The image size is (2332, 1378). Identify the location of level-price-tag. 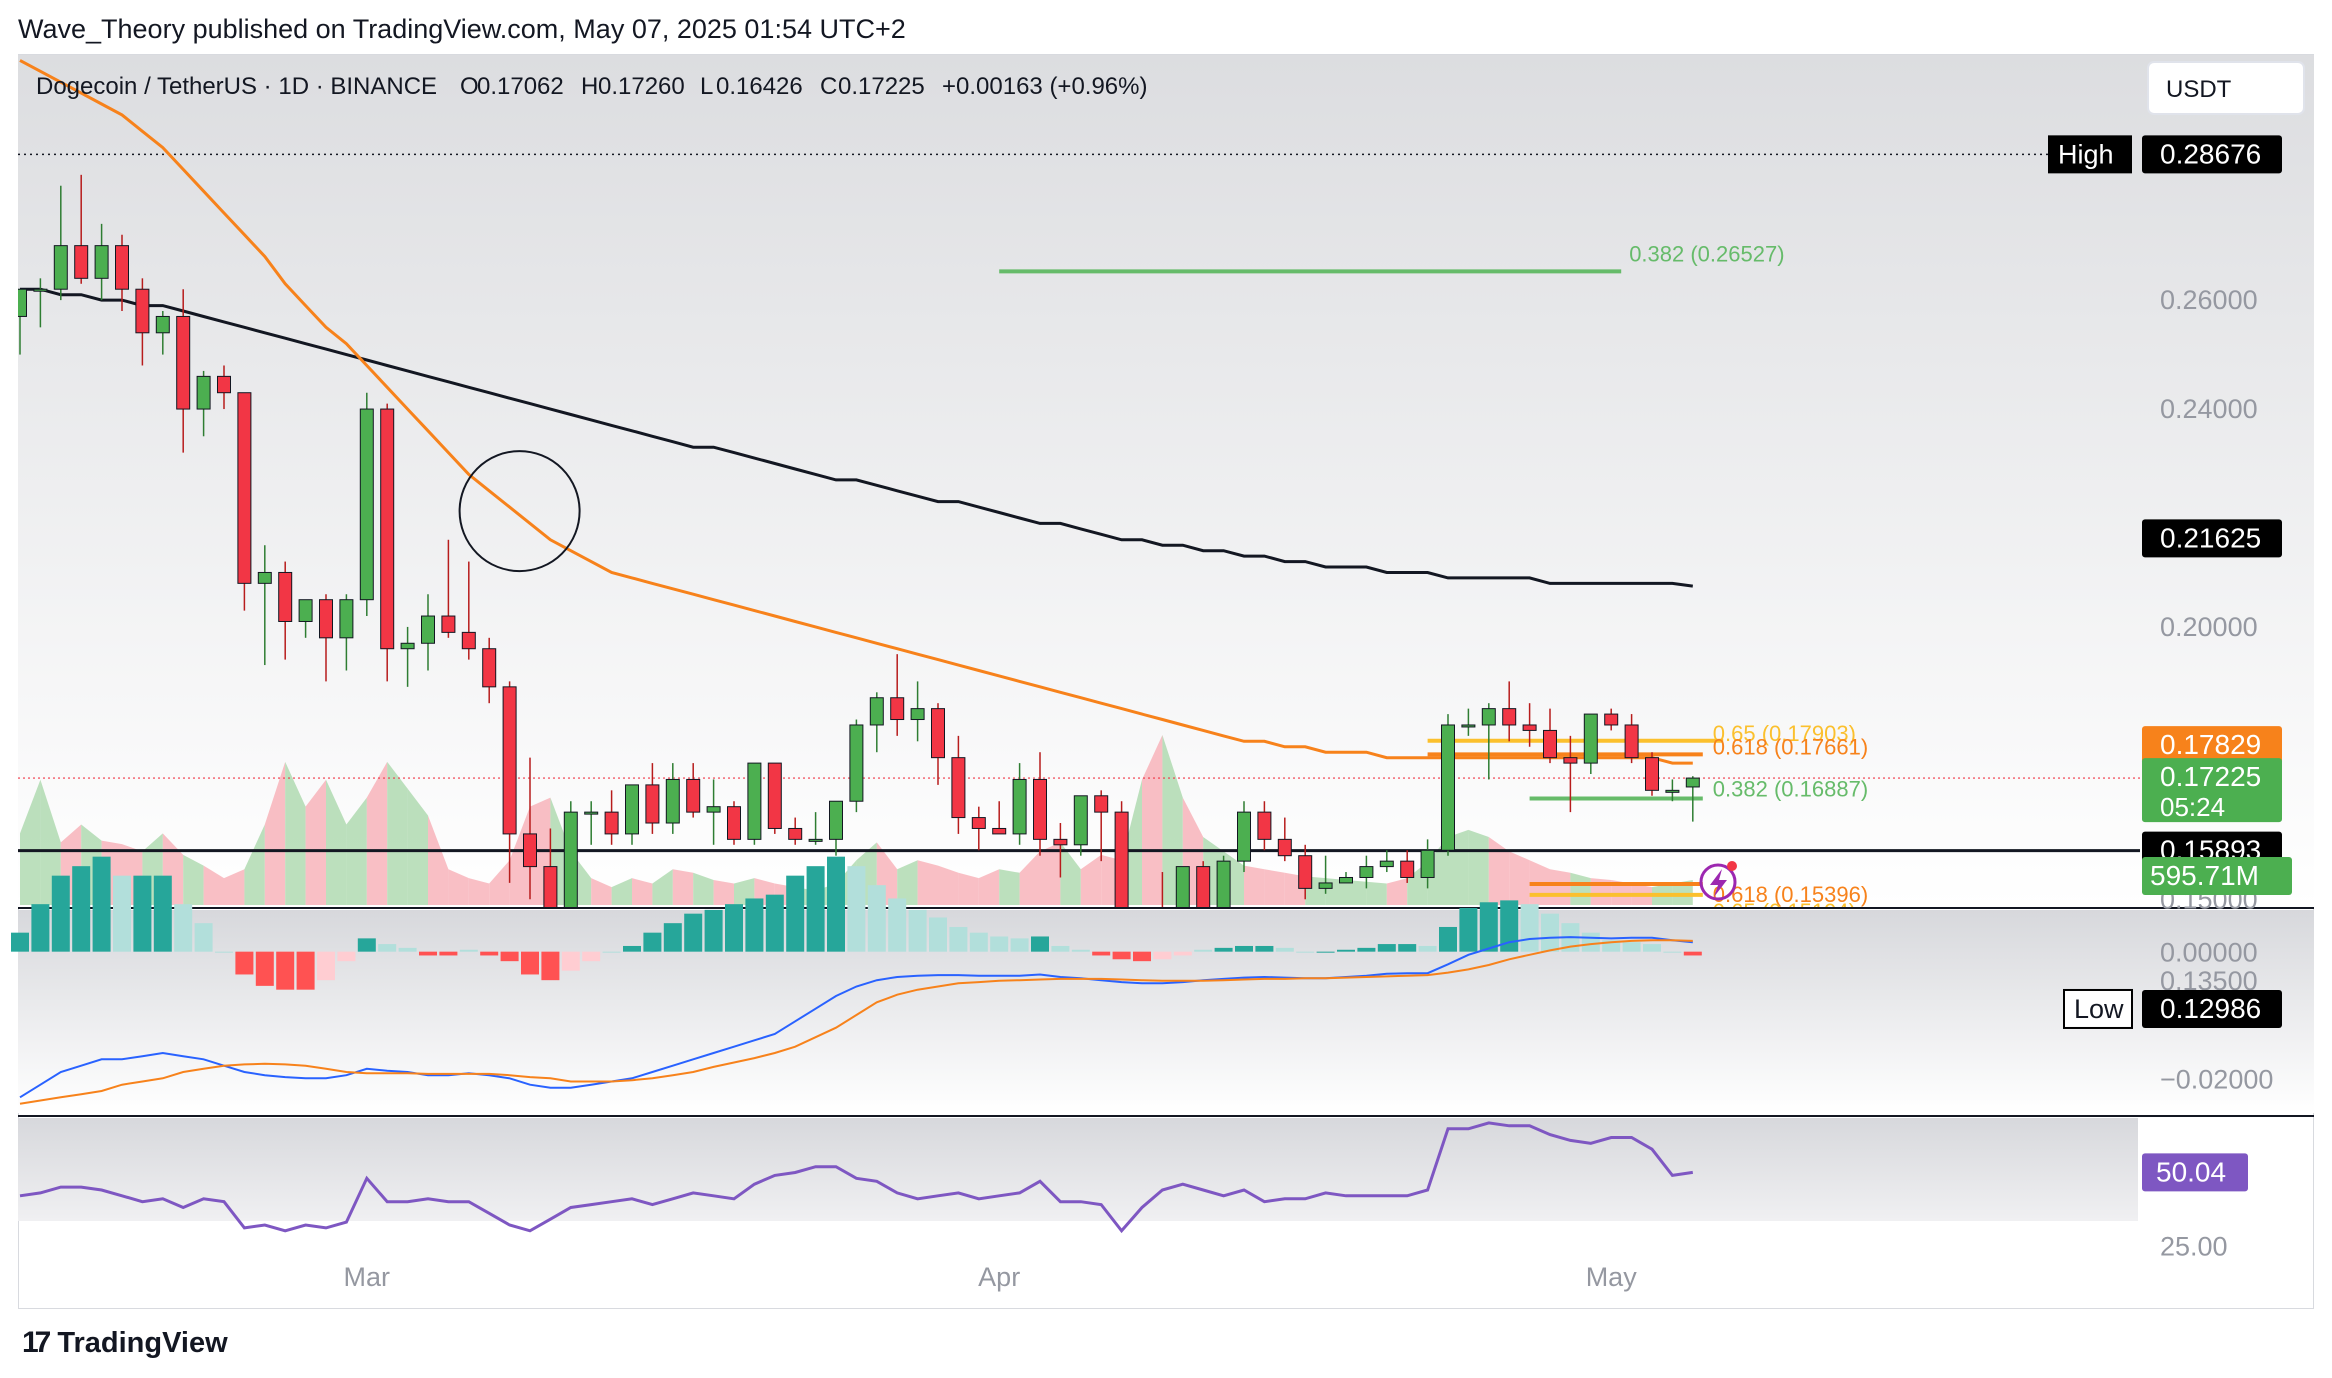
(2212, 1008).